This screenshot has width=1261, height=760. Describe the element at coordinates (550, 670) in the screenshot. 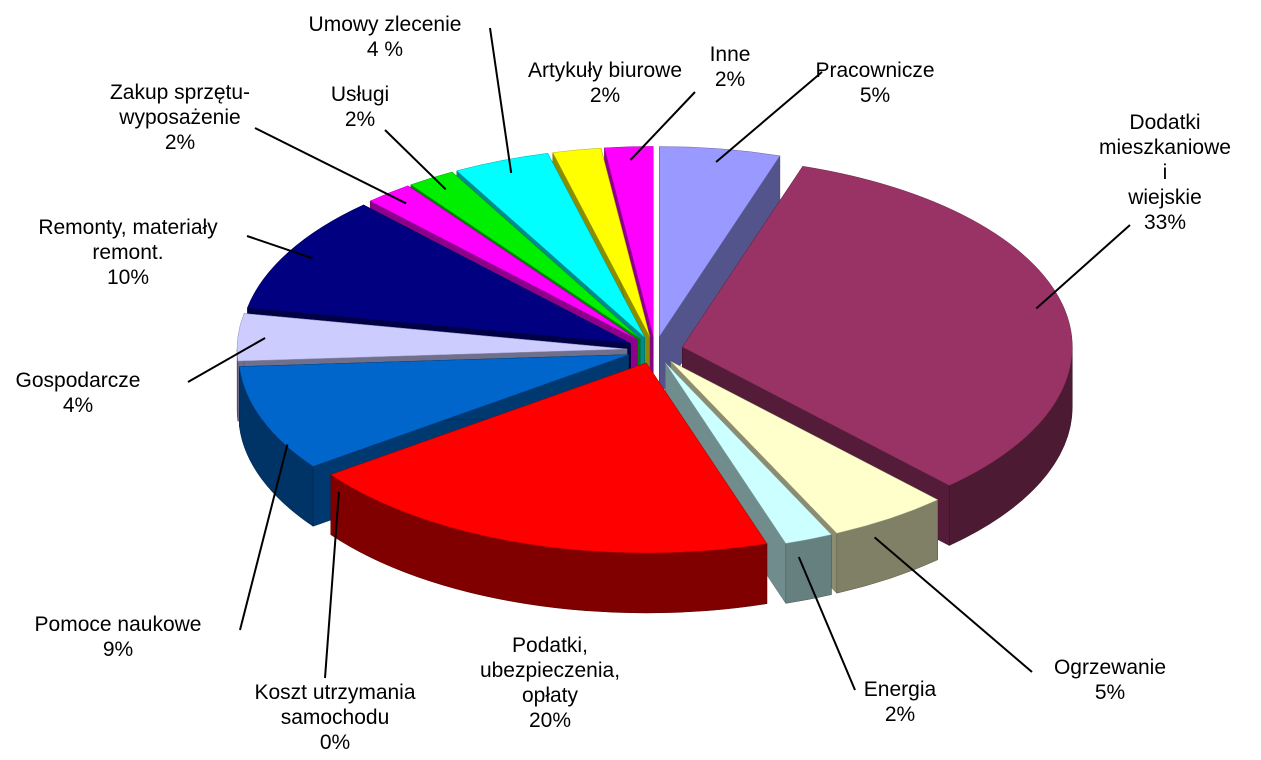

I see `category-label: Podatki, ubezpieczenia, opłaty` at that location.